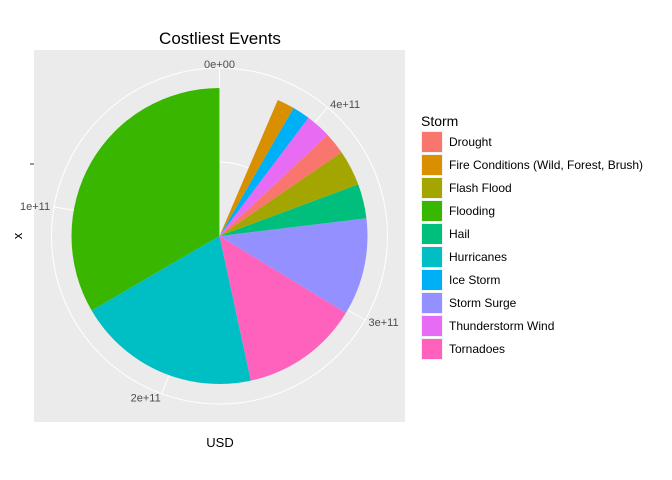 Image resolution: width=672 pixels, height=480 pixels. What do you see at coordinates (293, 210) in the screenshot?
I see `pie-slice-hail` at bounding box center [293, 210].